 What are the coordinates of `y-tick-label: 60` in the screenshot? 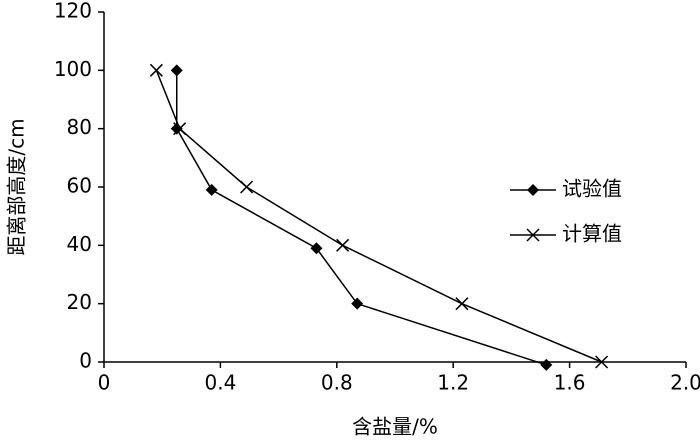 It's located at (79, 186).